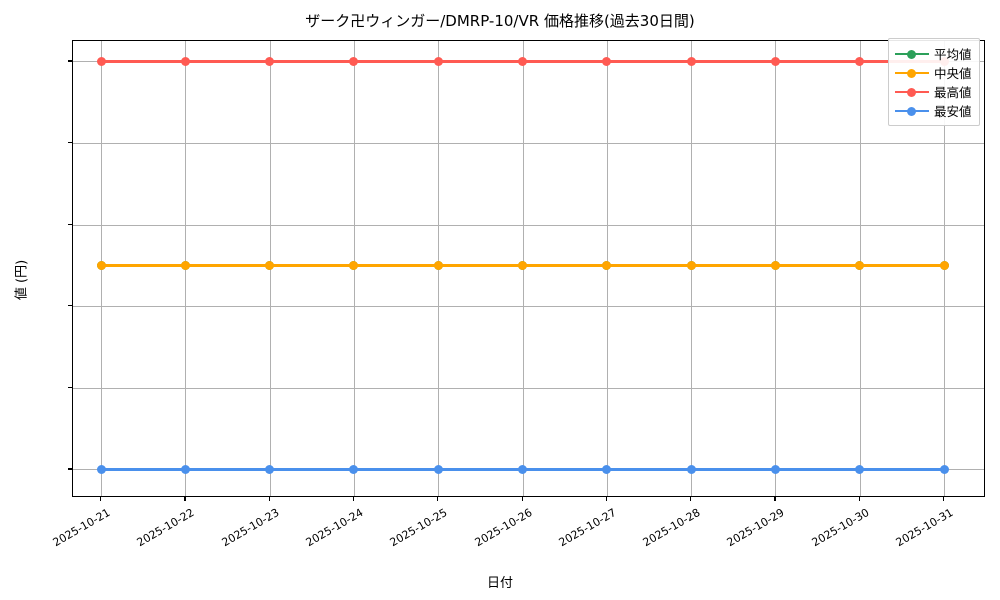 The image size is (1000, 600). I want to click on legend-label: 平均値, so click(953, 54).